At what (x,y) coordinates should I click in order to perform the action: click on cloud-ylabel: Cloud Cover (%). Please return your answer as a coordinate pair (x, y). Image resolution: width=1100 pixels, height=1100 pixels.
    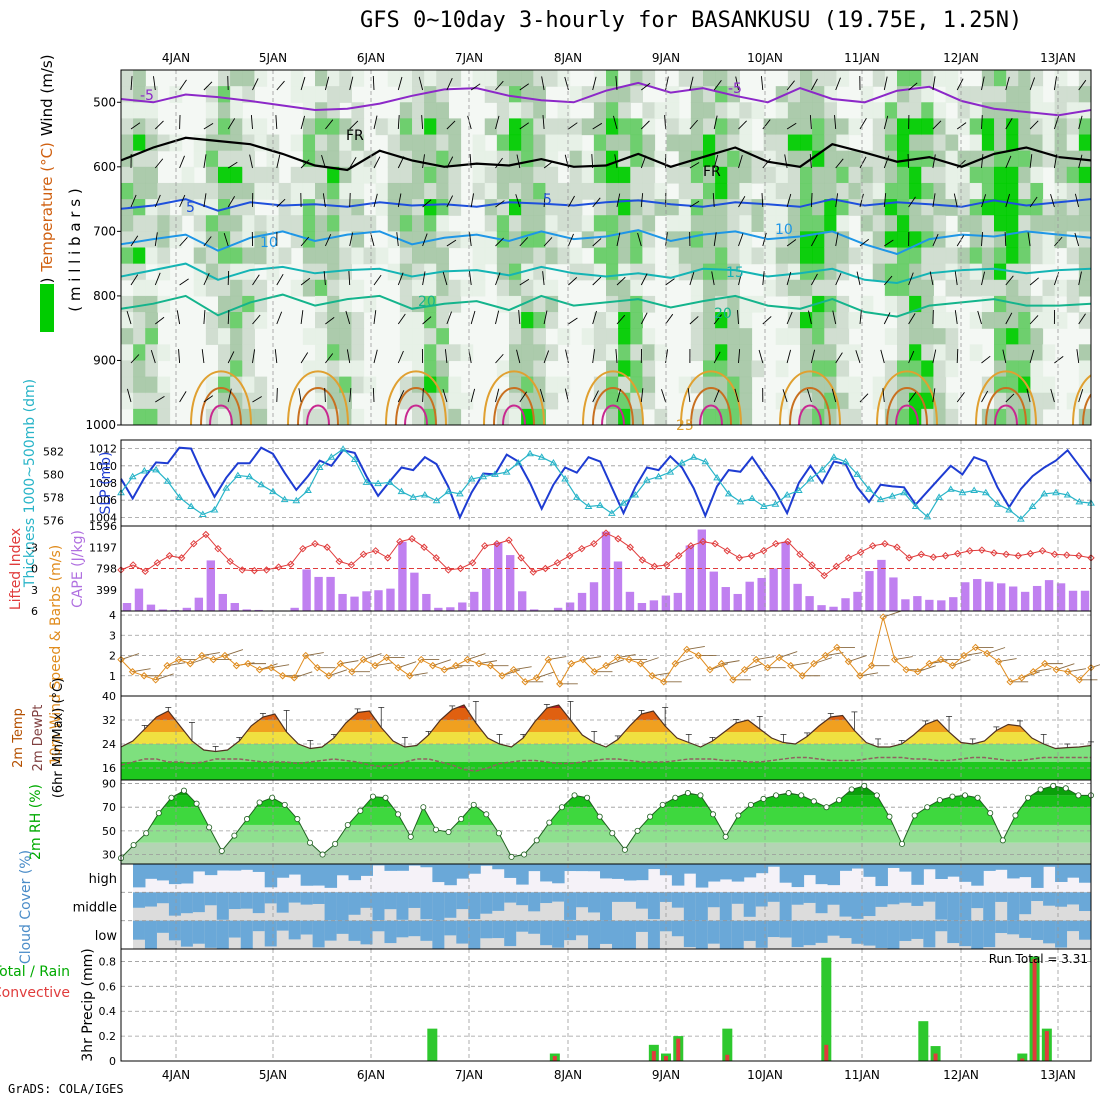
    Looking at the image, I should click on (26, 907).